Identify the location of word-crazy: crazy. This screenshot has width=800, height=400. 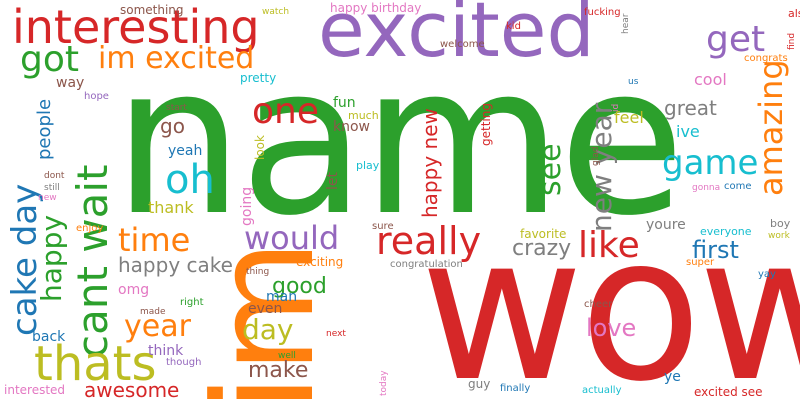
(542, 248).